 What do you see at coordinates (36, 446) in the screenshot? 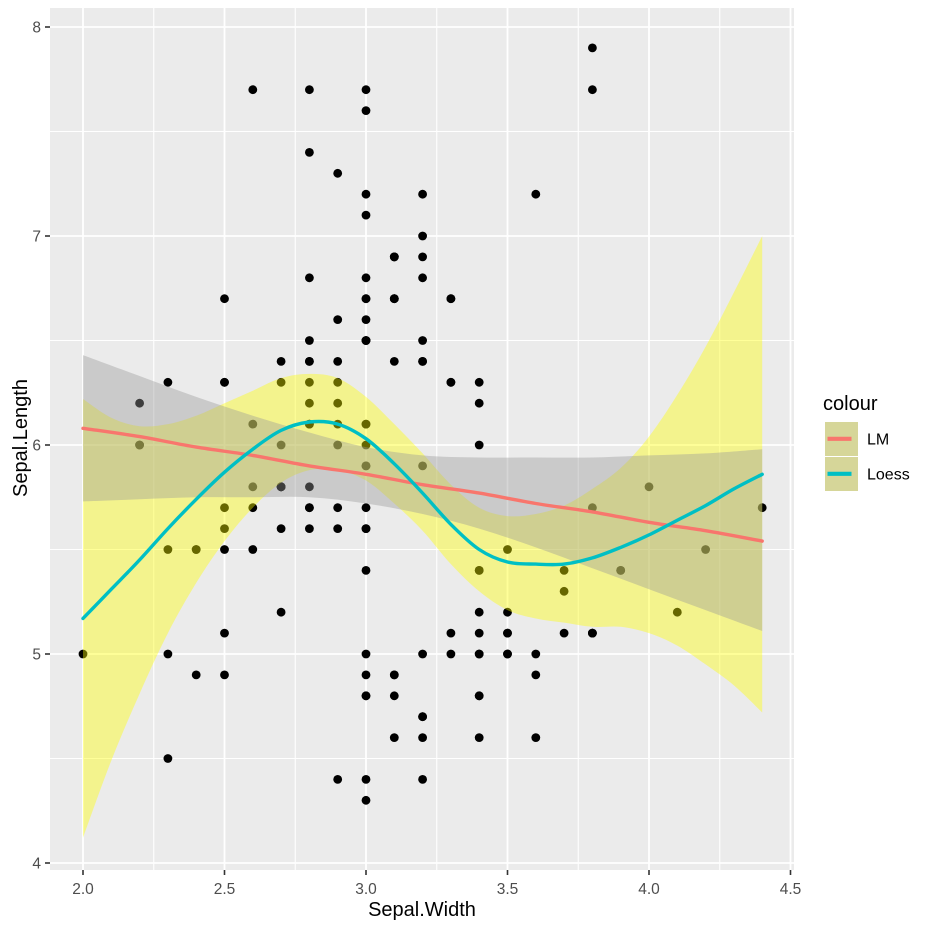
I see `y-tick-label: 6` at bounding box center [36, 446].